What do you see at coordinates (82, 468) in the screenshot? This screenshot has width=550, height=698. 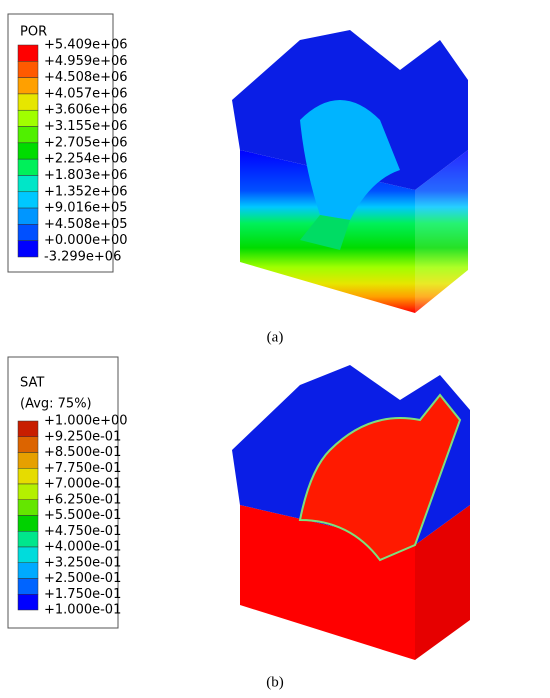 I see `legend-label: +7.750e-01` at bounding box center [82, 468].